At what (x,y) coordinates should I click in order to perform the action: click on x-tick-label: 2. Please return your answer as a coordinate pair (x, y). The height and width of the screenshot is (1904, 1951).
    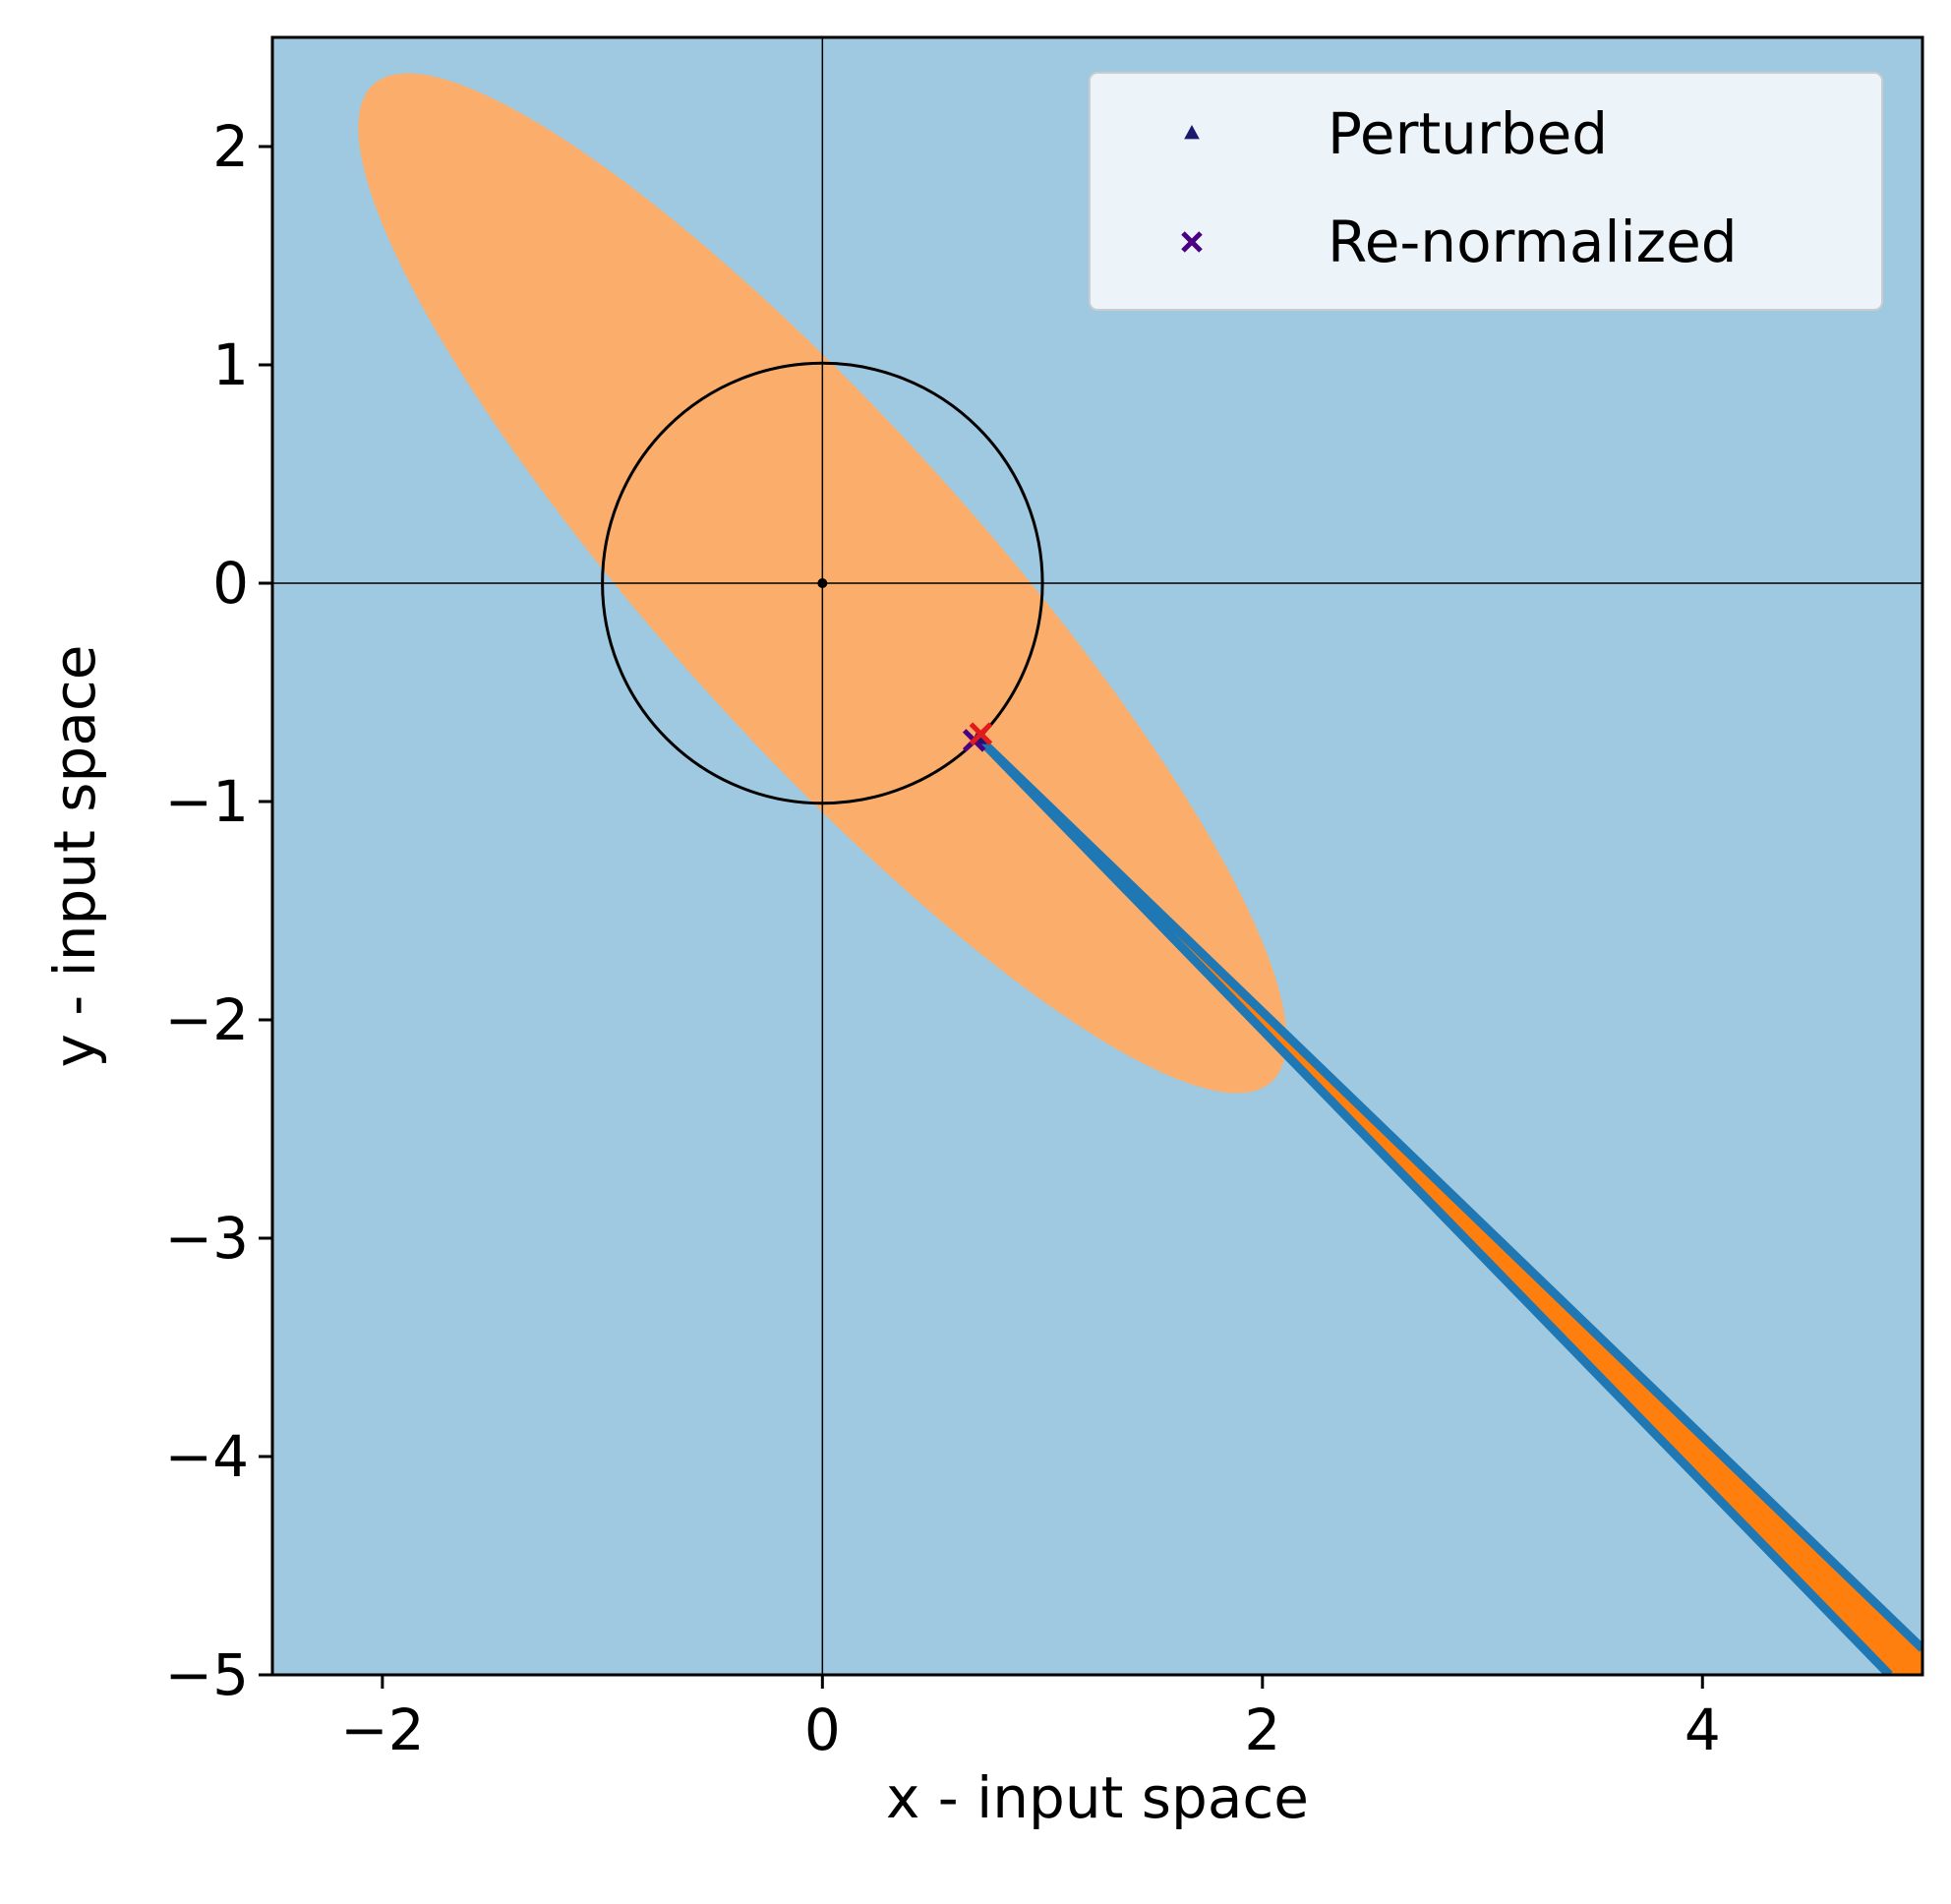
    Looking at the image, I should click on (1262, 1729).